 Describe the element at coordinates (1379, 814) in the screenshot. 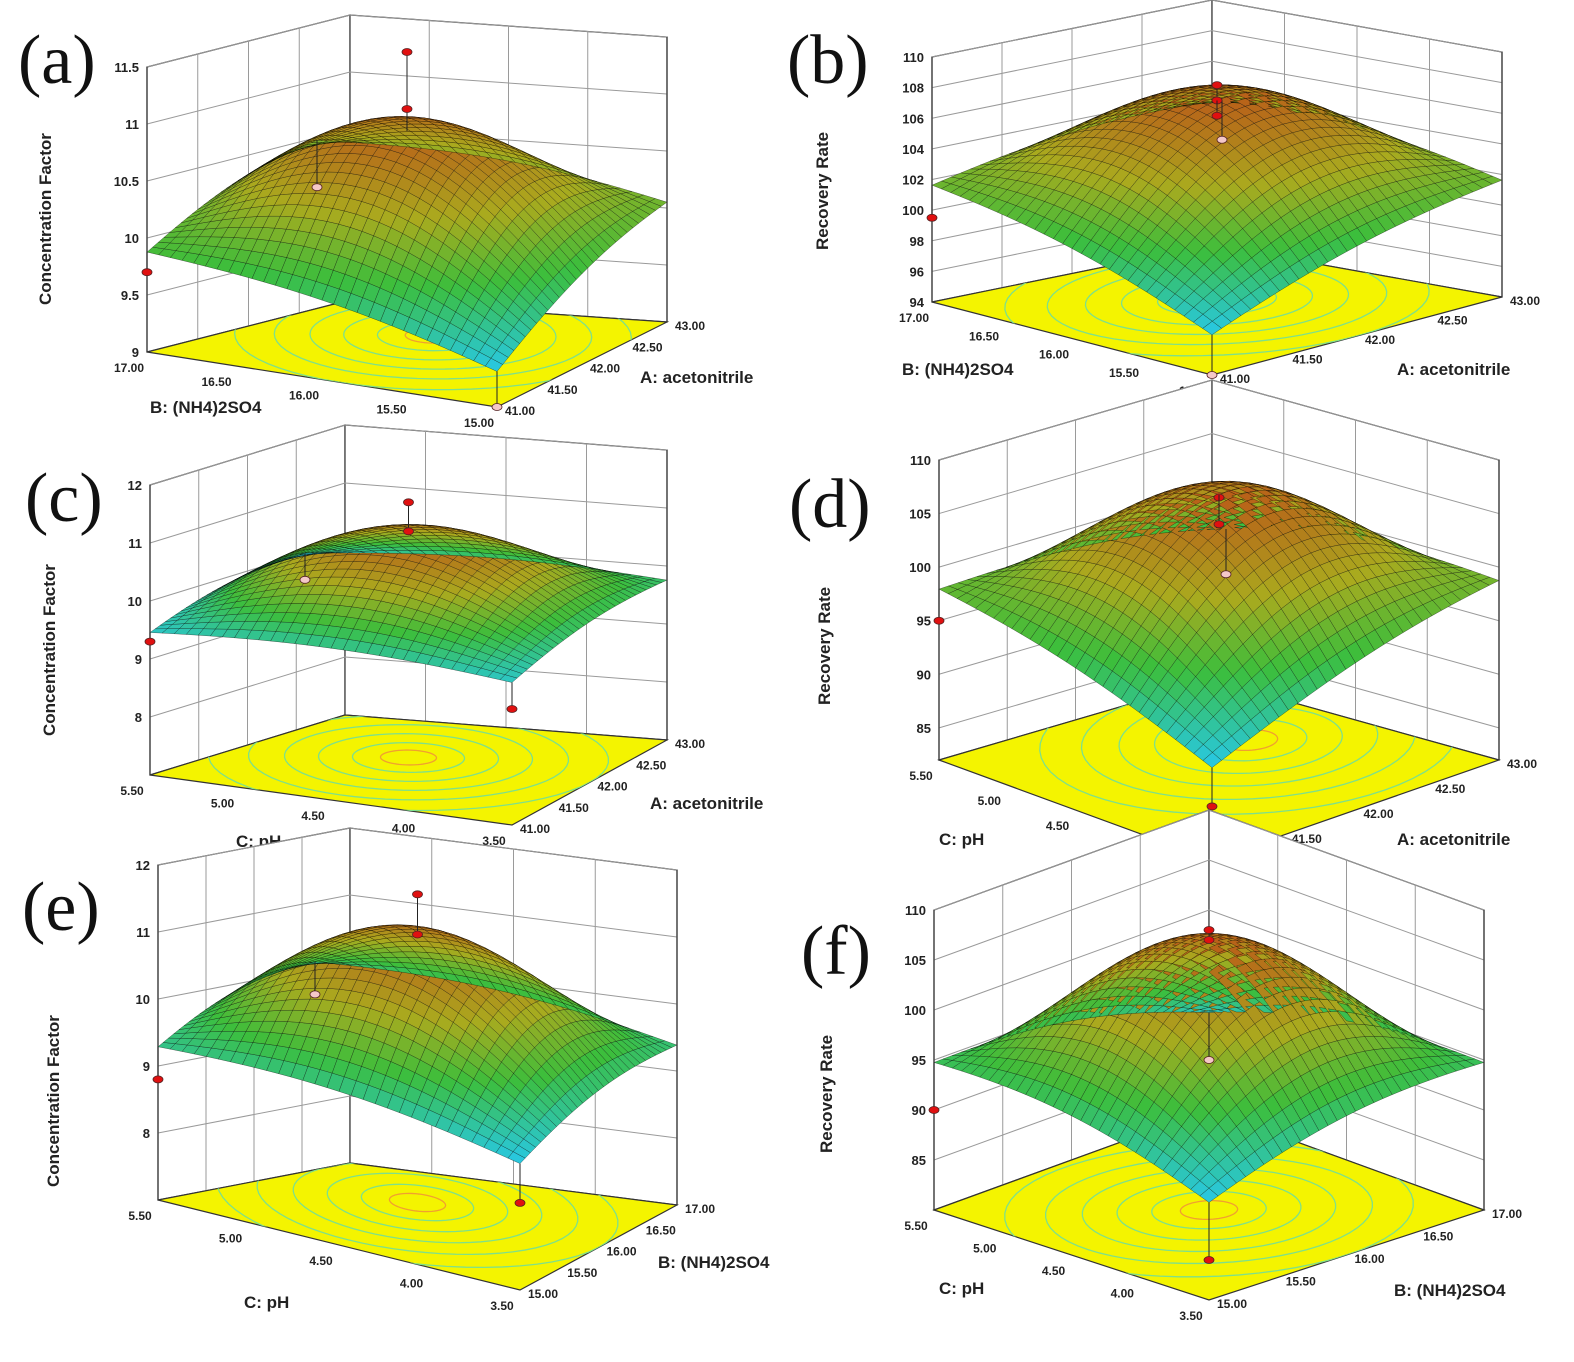

I see `x-tick-label: 42.00` at that location.